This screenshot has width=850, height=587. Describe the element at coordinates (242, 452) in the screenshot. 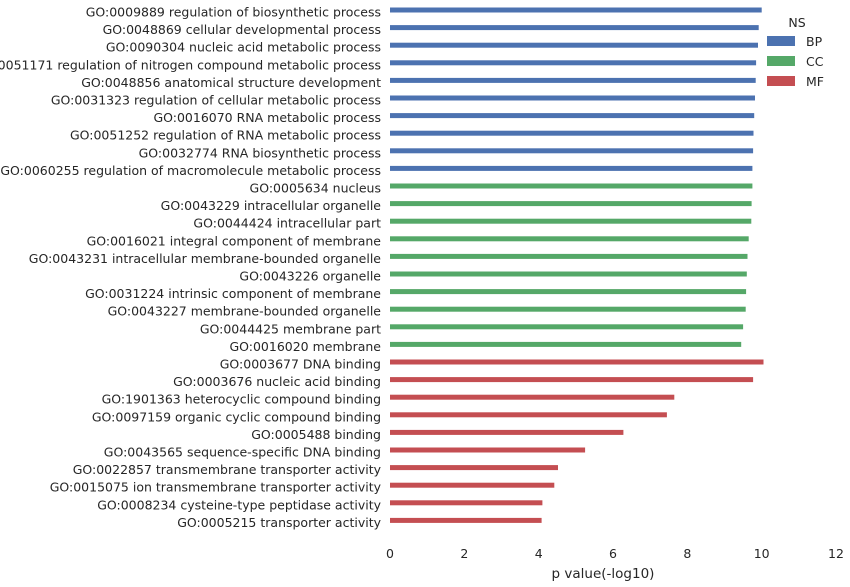

I see `category-label: GO:0043565 sequence-specific DNA binding` at that location.